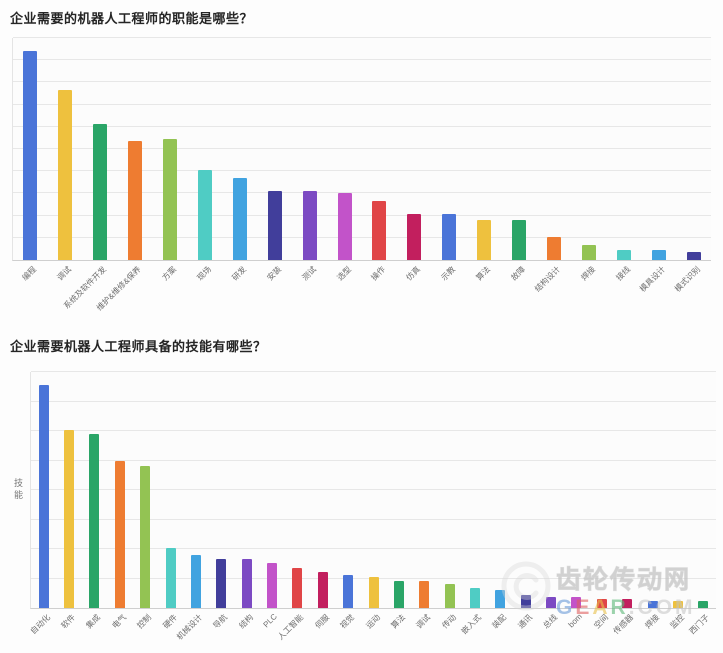  What do you see at coordinates (322, 590) in the screenshot?
I see `bar-伺服` at bounding box center [322, 590].